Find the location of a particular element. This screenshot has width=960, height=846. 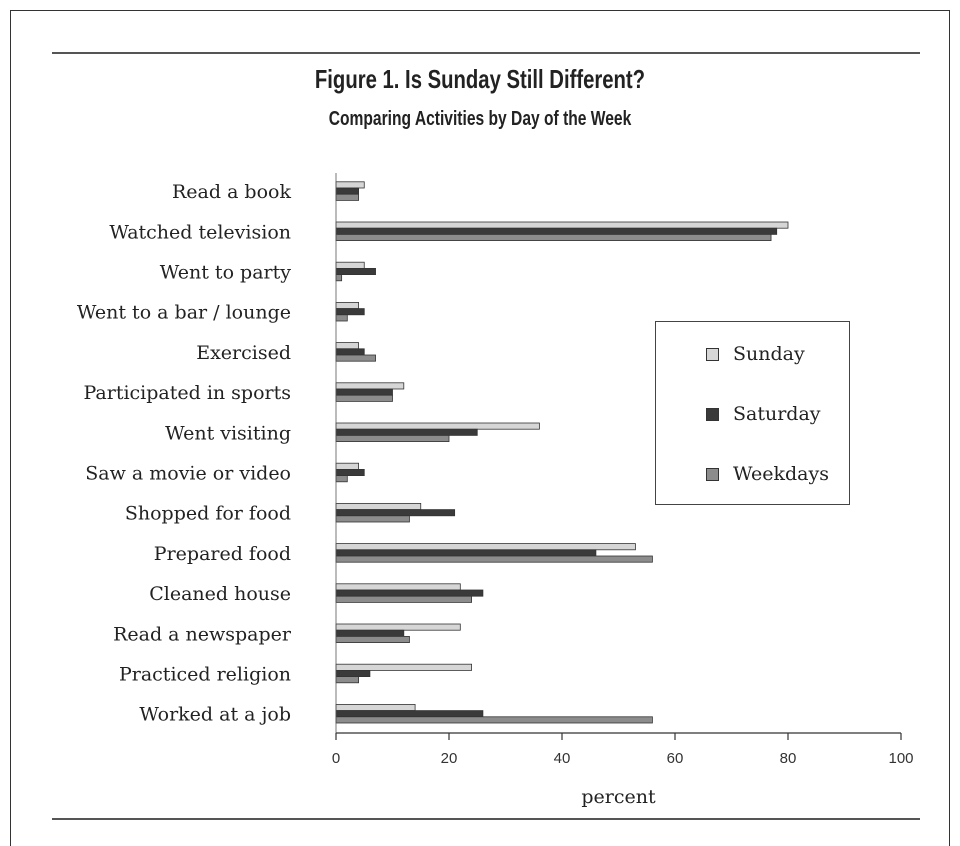

category-label: Practiced religion is located at coordinates (205, 675).